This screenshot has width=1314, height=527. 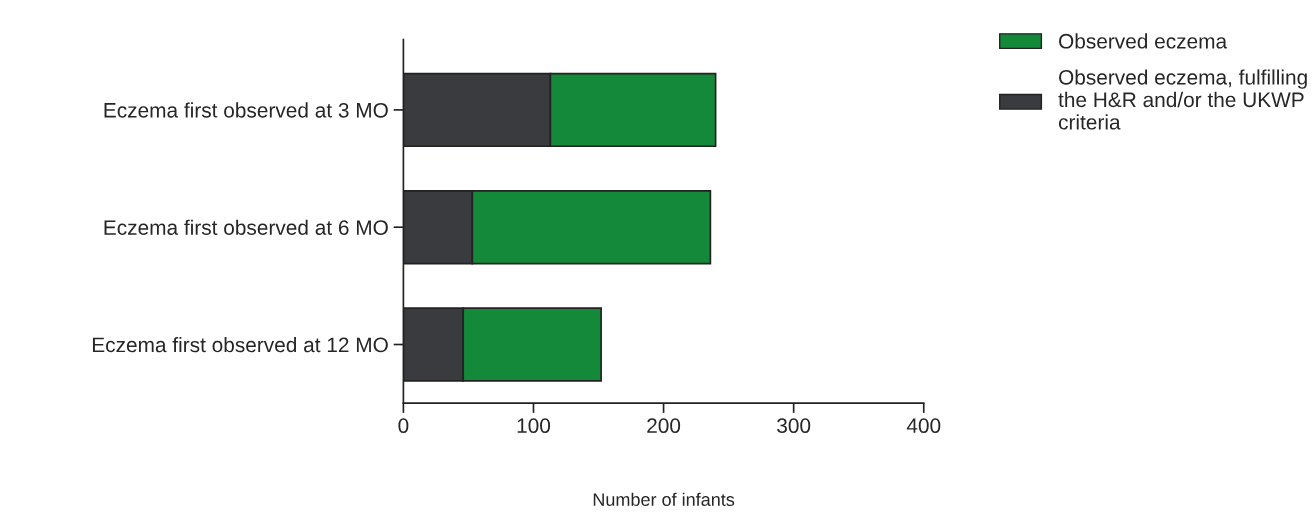 What do you see at coordinates (794, 426) in the screenshot?
I see `x-tick-label: 300` at bounding box center [794, 426].